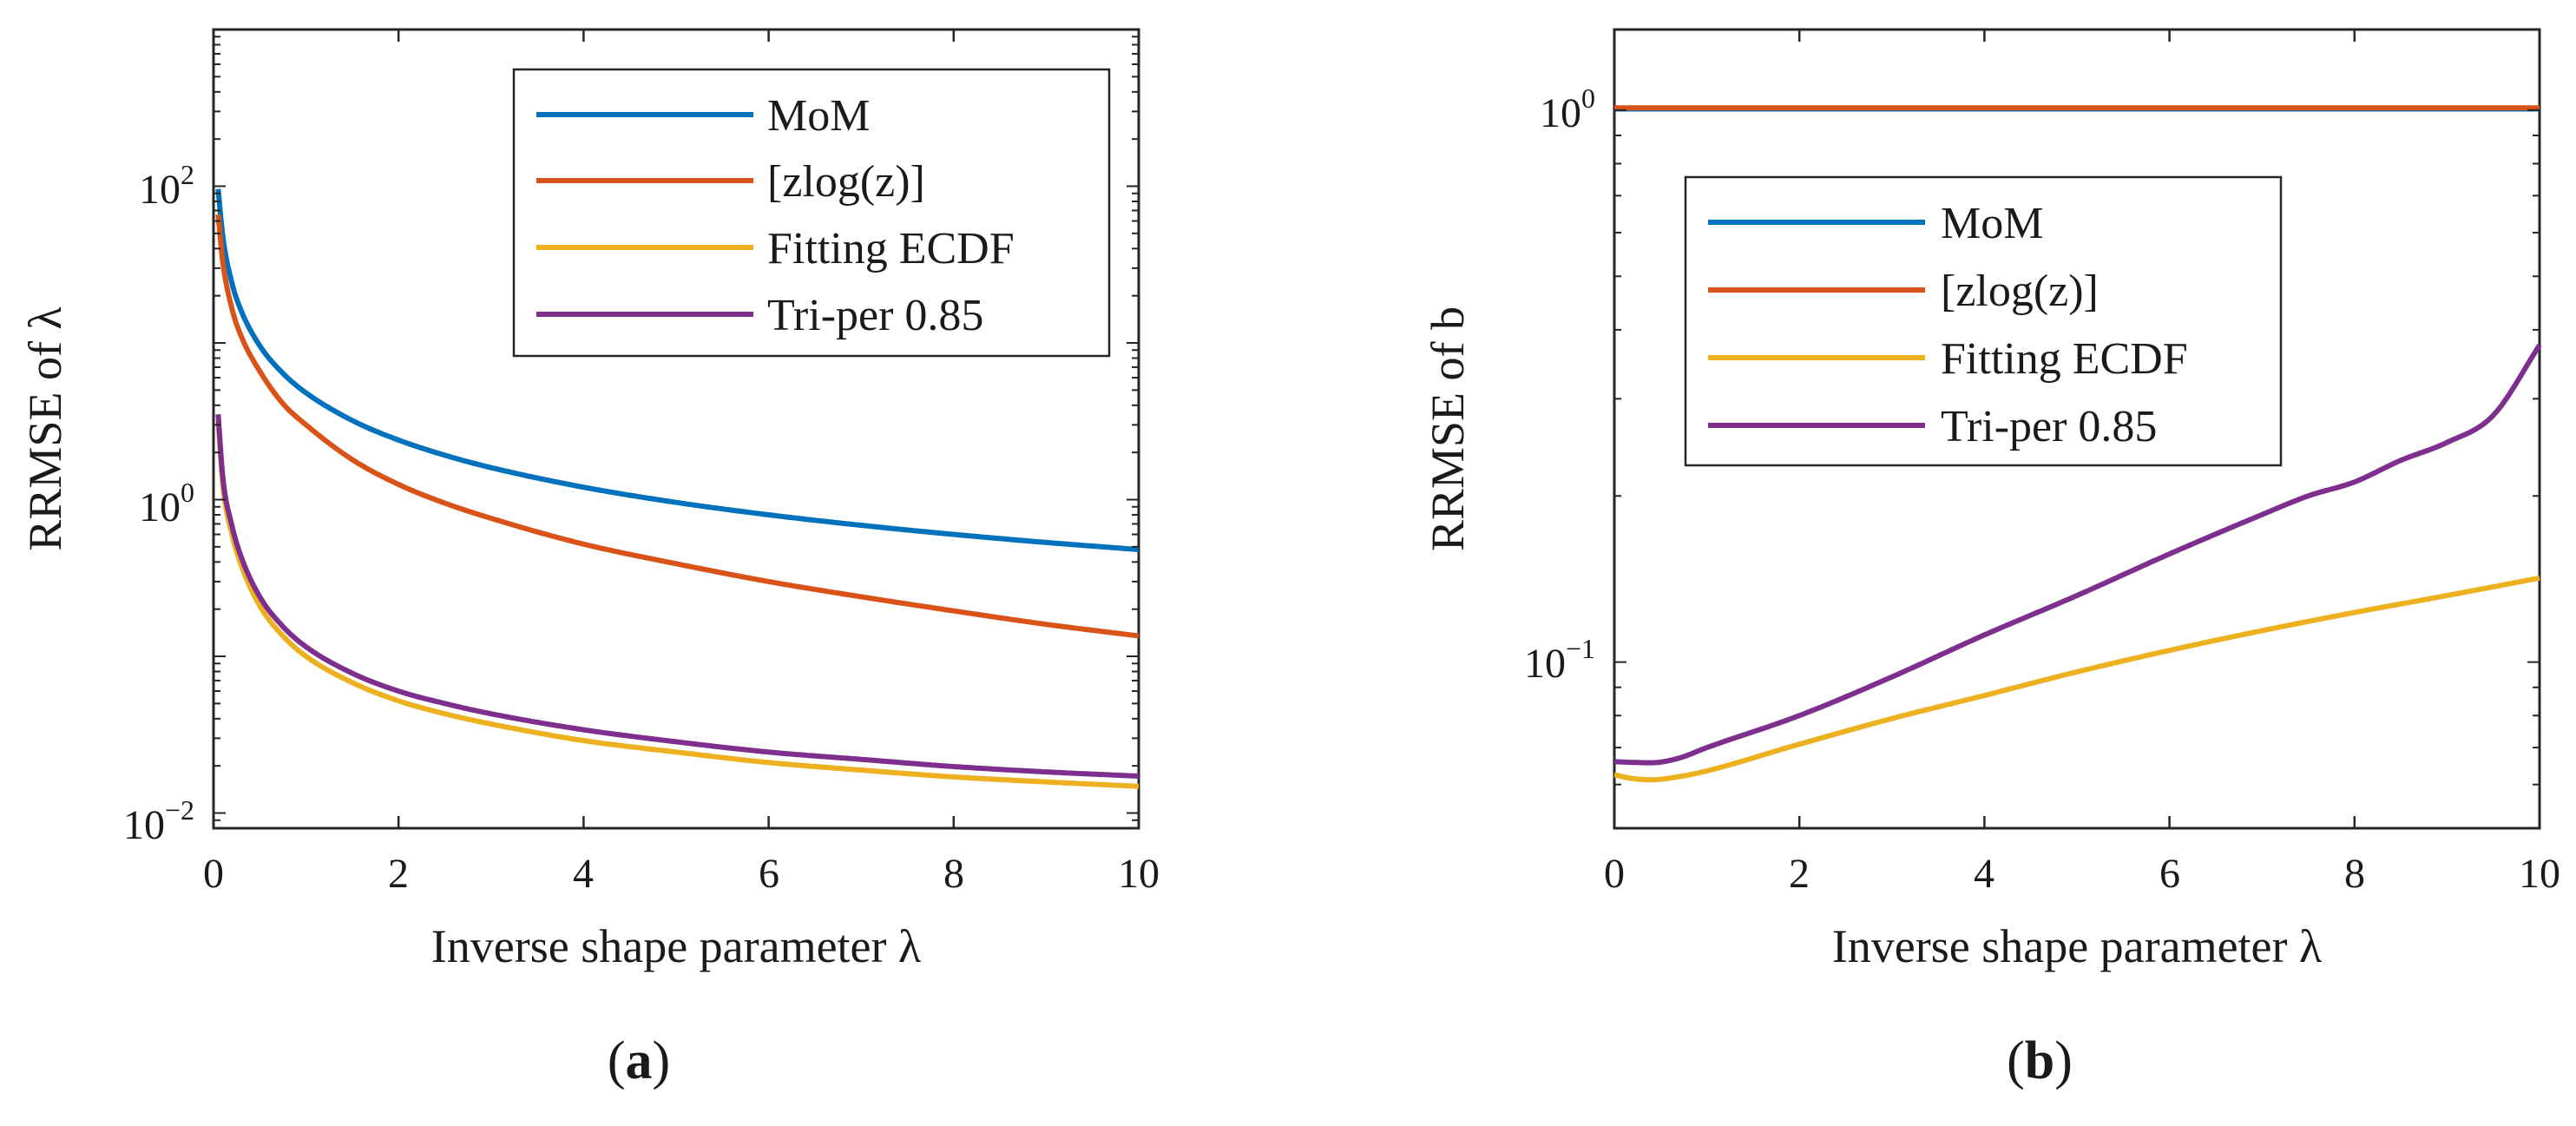 This screenshot has width=2576, height=1126. I want to click on panel-a-x-tick-labels: 0 2 4 6 8 10, so click(682, 874).